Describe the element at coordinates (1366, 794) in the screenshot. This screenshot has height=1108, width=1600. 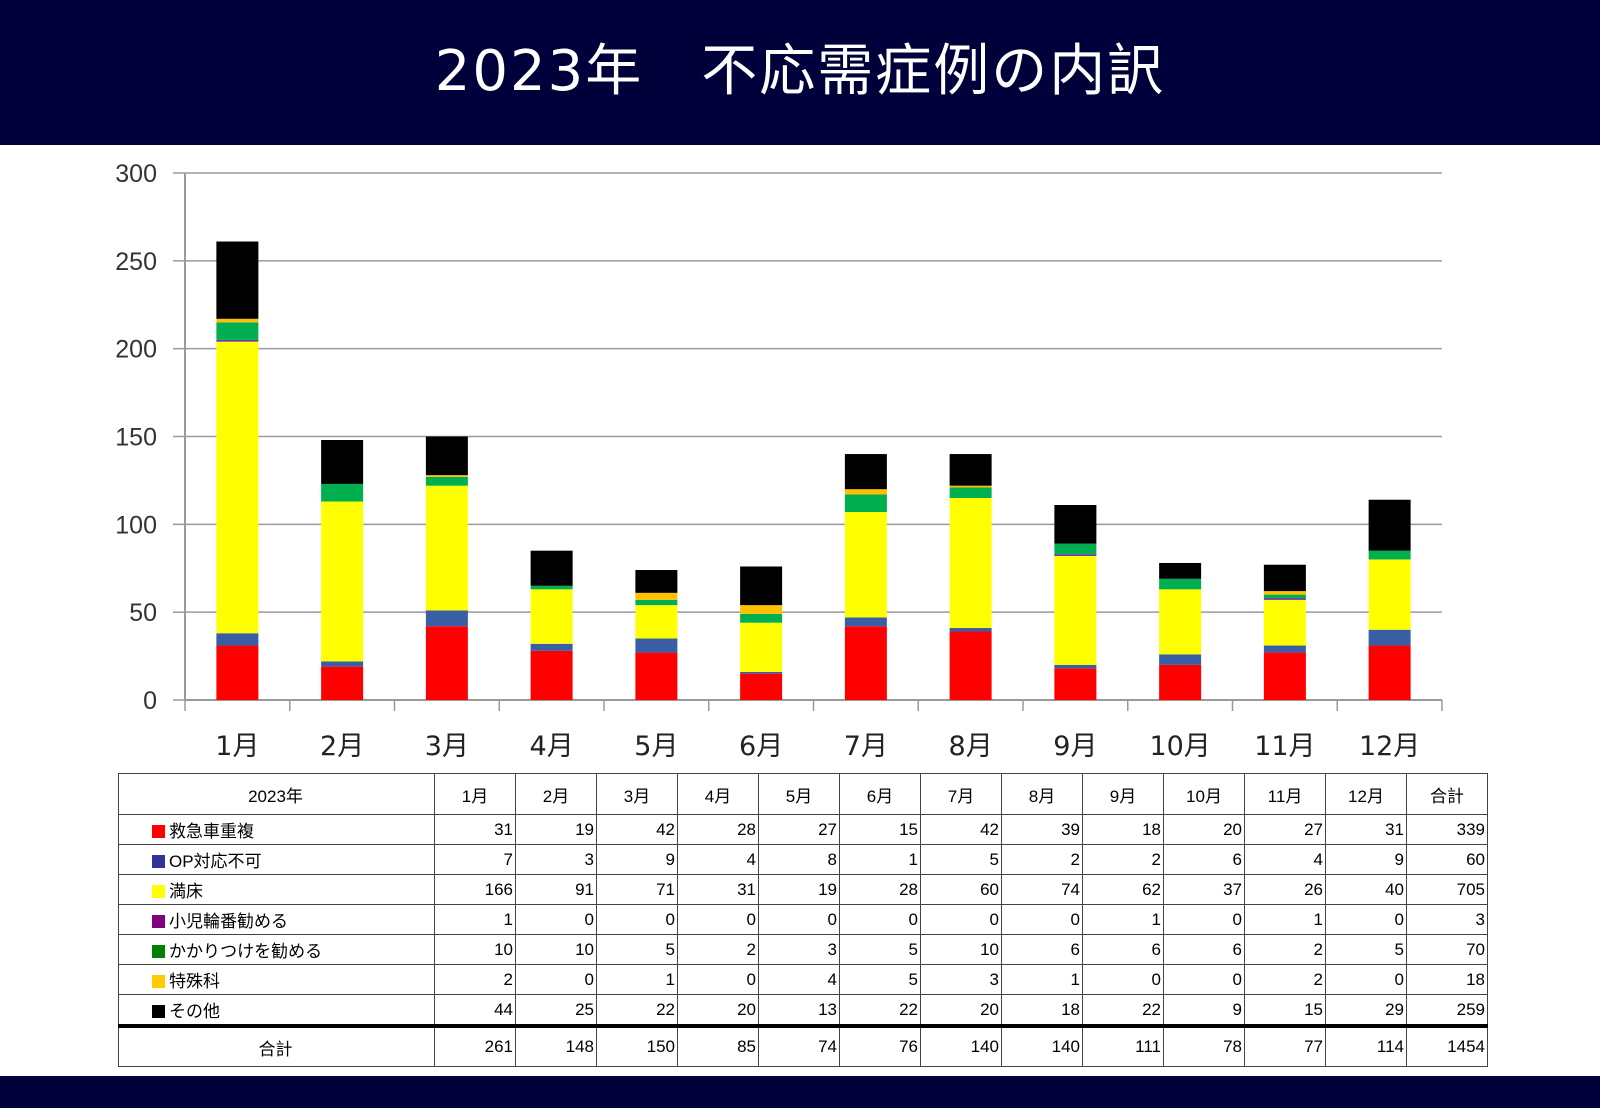
I see `column-header: 12月` at that location.